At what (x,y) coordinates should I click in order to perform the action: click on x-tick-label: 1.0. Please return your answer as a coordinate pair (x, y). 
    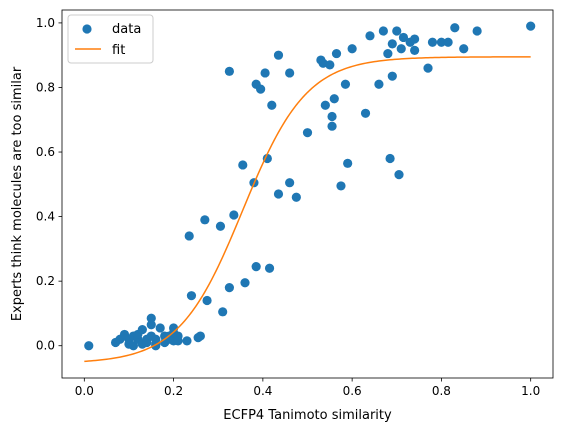
    Looking at the image, I should click on (530, 391).